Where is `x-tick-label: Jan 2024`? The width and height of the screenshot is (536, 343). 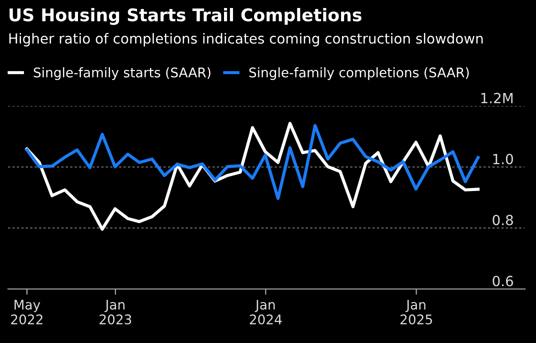 x-tick-label: Jan 2024 is located at coordinates (266, 312).